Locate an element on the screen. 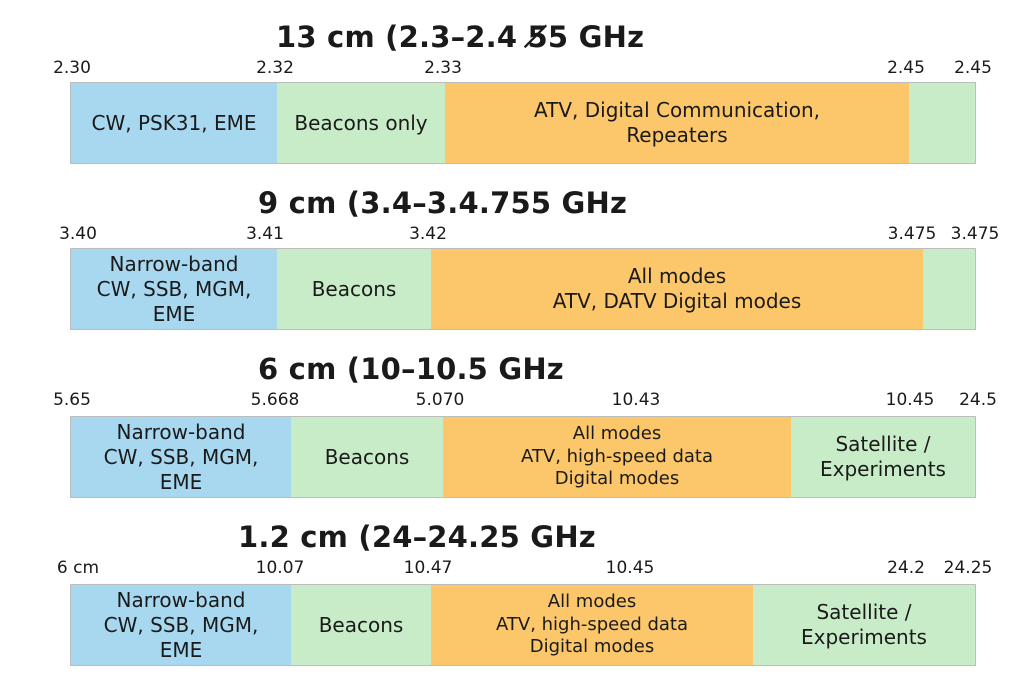  segment-beacons: Beacons only is located at coordinates (361, 123).